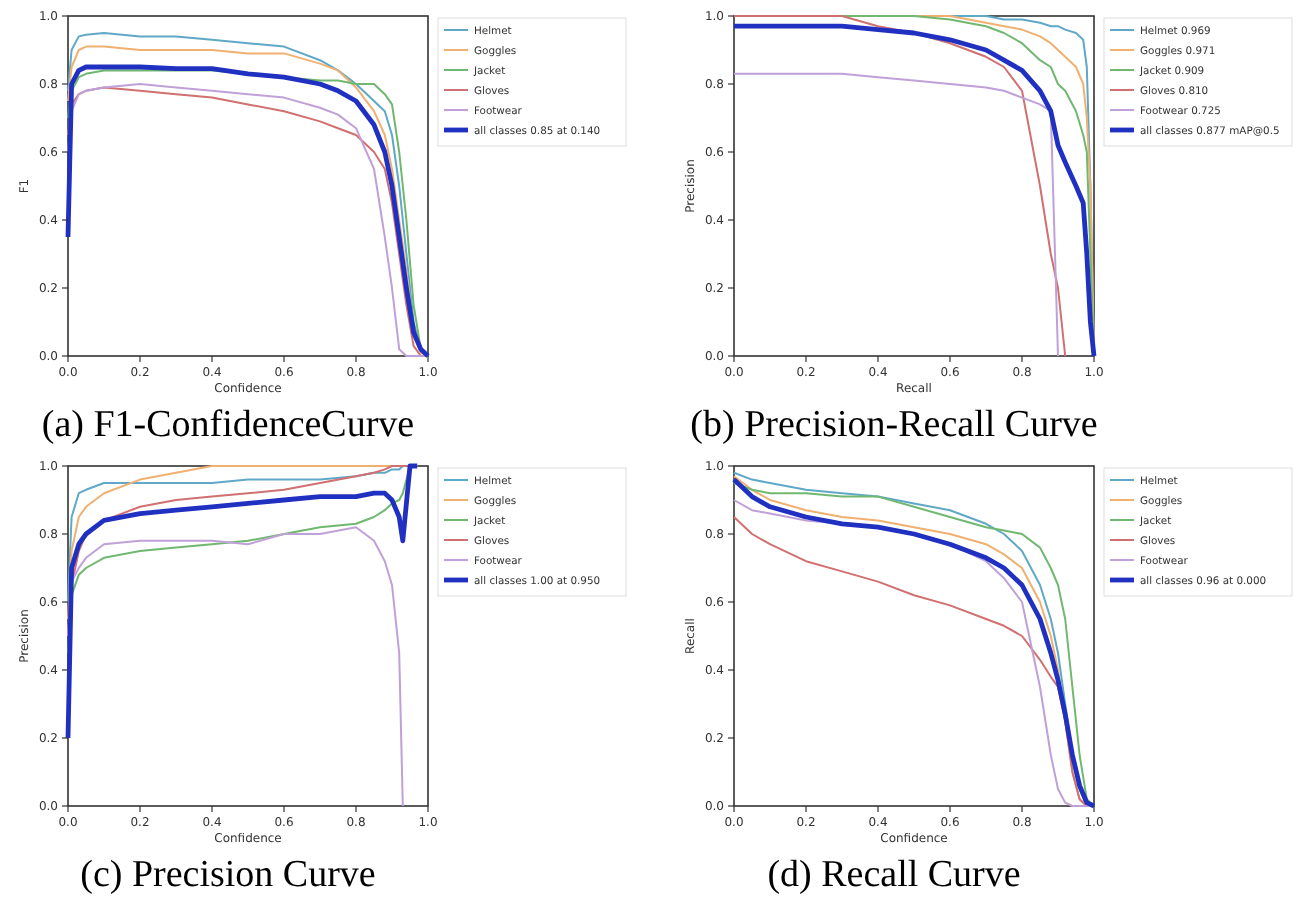  What do you see at coordinates (228, 425) in the screenshot?
I see `text: (a) F1-ConfidenceCurve` at bounding box center [228, 425].